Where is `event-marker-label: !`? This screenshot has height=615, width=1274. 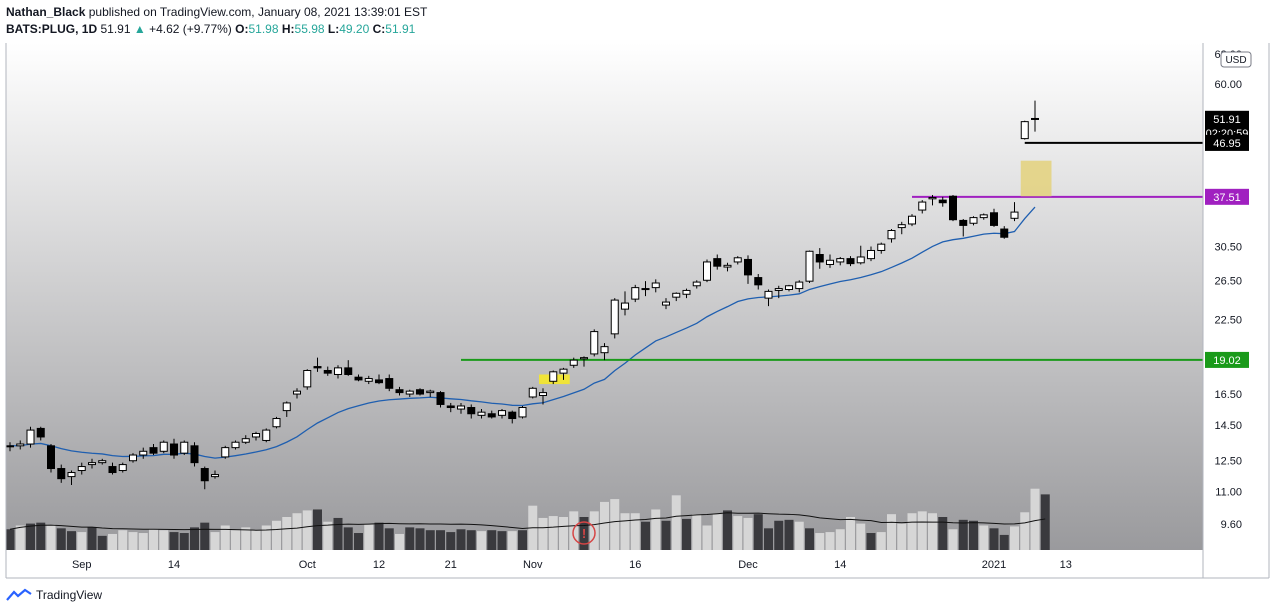 event-marker-label: ! is located at coordinates (584, 533).